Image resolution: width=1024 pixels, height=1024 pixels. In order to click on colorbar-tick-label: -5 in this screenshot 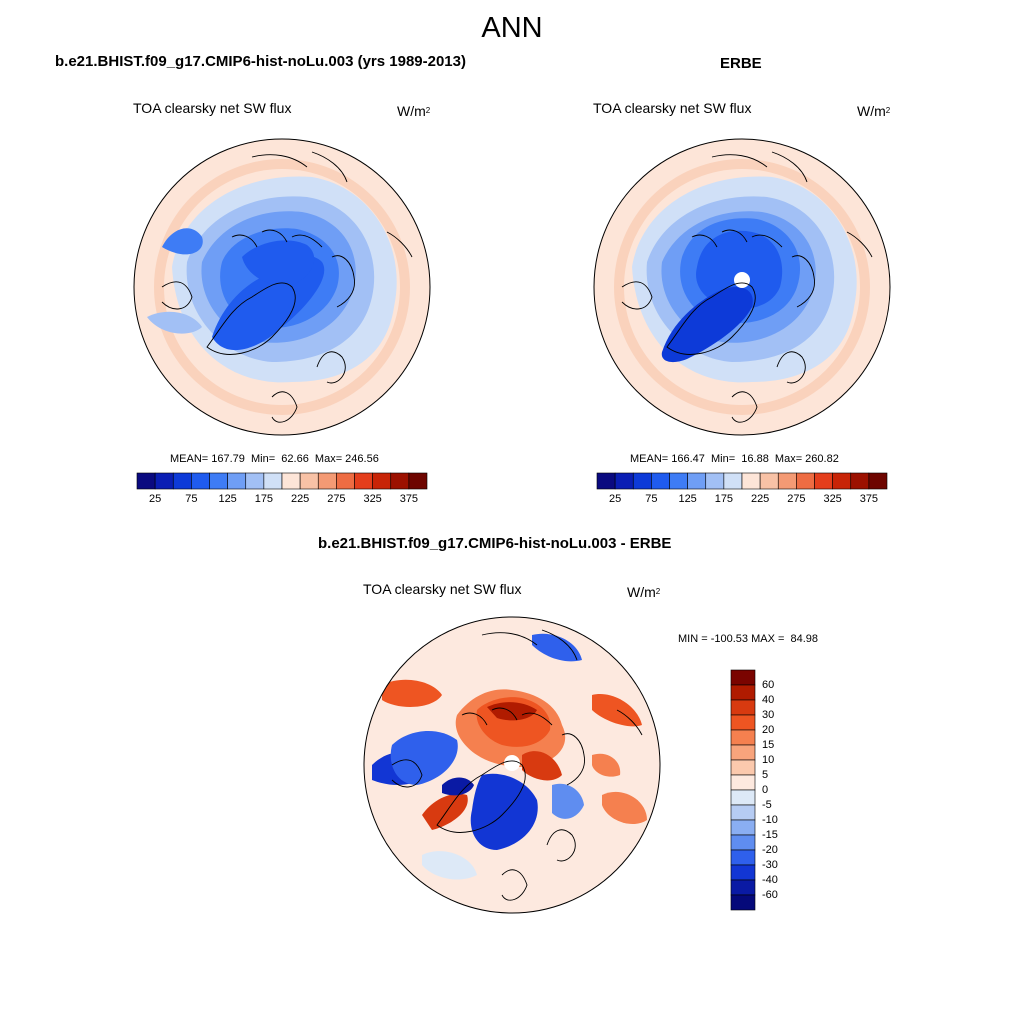, I will do `click(767, 805)`.